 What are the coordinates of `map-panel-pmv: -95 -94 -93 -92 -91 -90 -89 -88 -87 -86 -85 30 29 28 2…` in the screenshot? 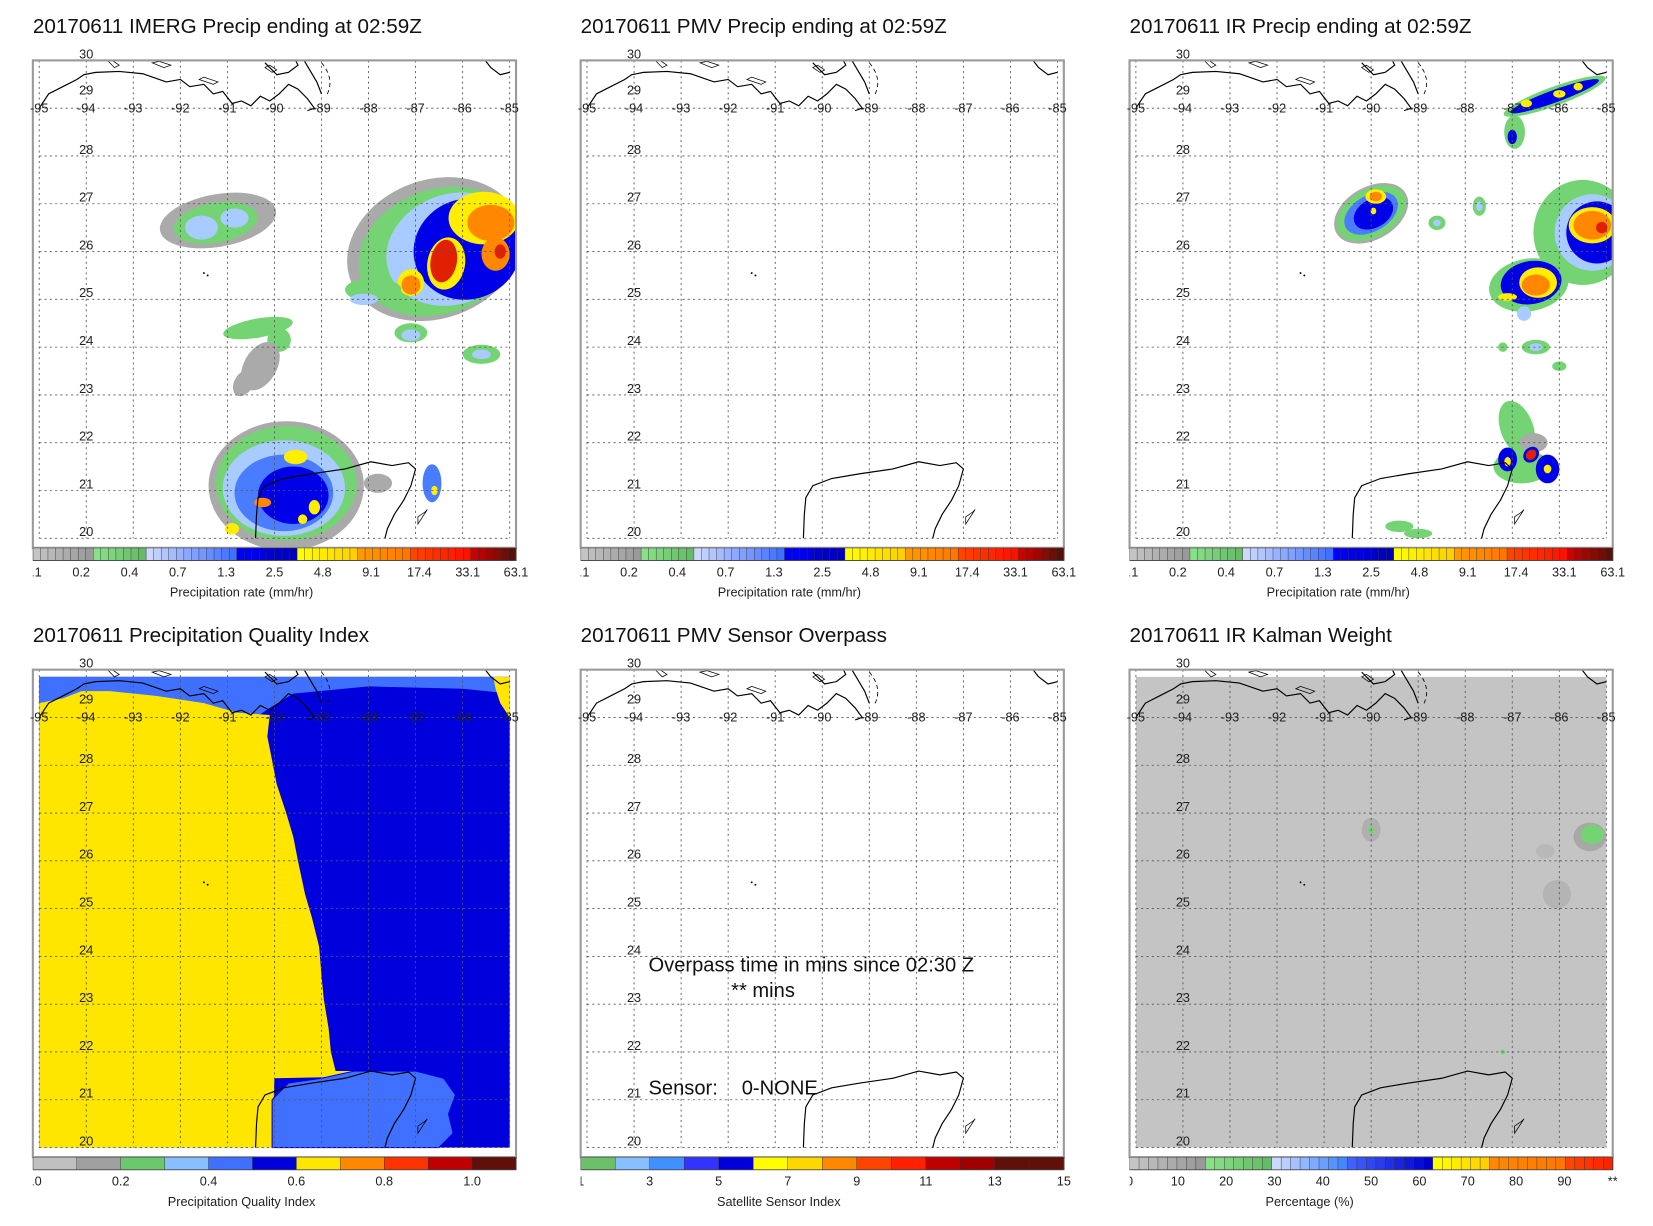 It's located at (822, 297).